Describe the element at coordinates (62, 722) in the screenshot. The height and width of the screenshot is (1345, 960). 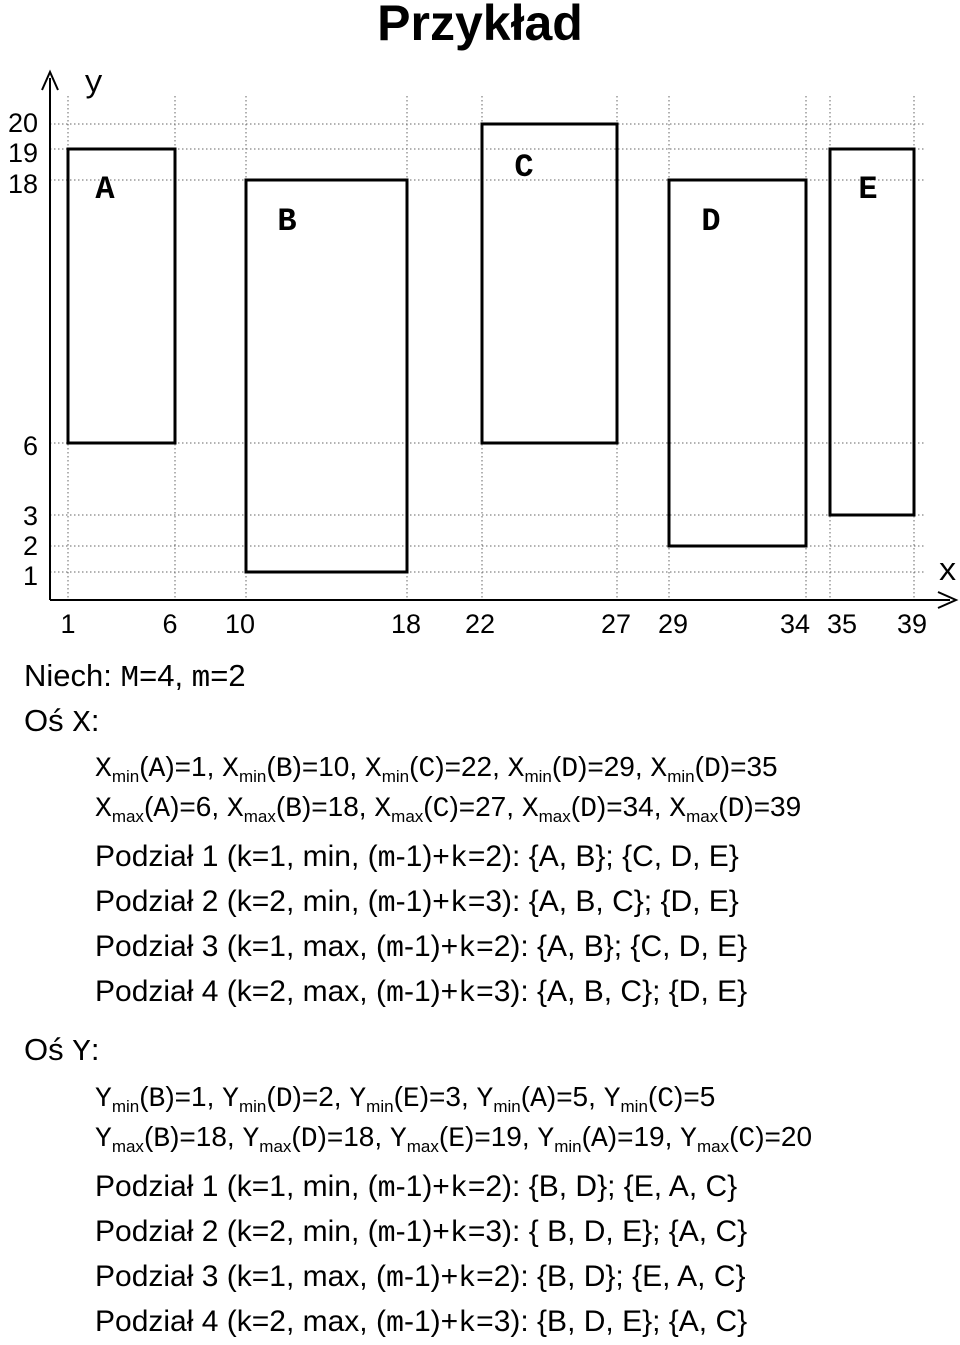
I see `os-x-heading: Oś X:` at that location.